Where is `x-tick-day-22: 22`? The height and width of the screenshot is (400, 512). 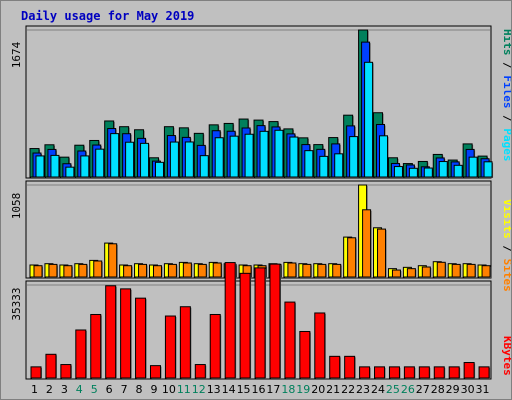 x-tick-day-22: 22 is located at coordinates (348, 389).